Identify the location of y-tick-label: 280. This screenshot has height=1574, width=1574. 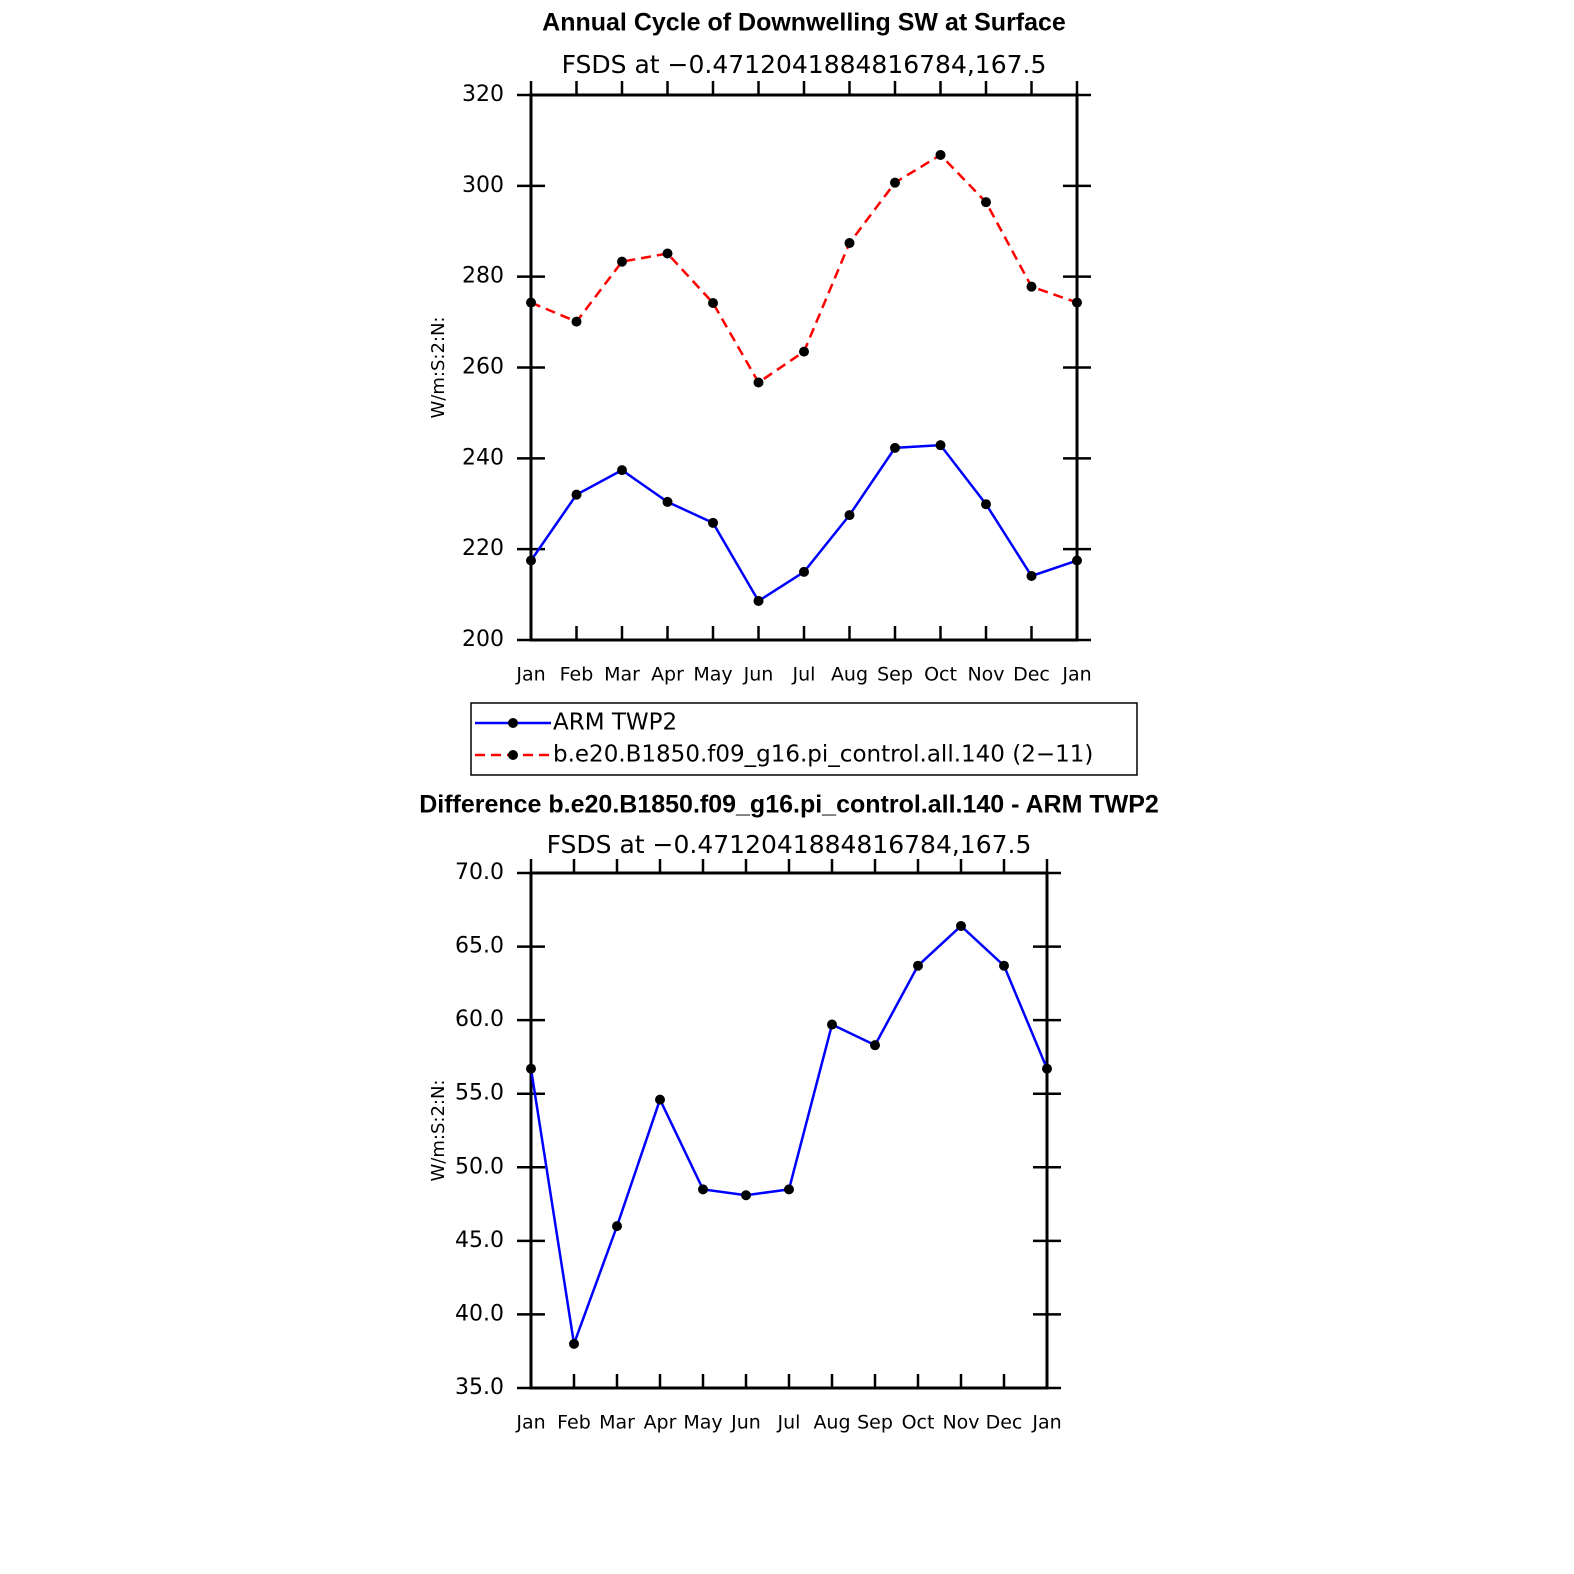
(483, 276).